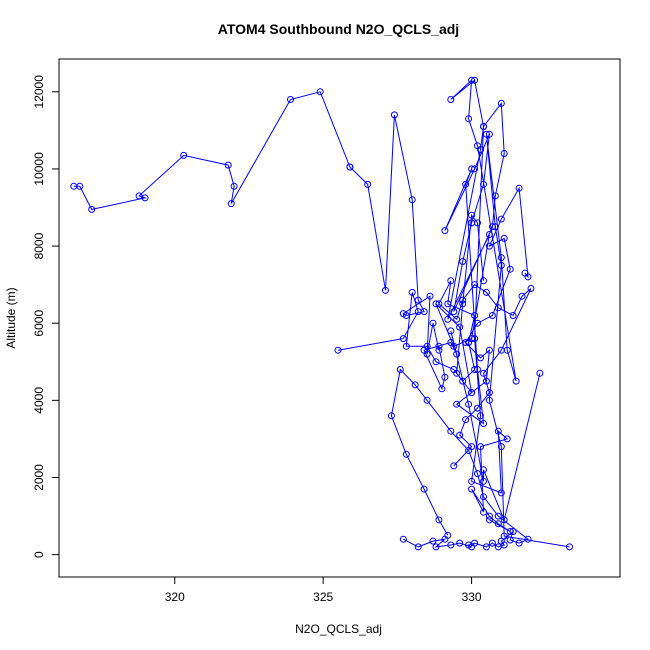  What do you see at coordinates (338, 629) in the screenshot?
I see `x-axis-label: N2O_QCLS_adj` at bounding box center [338, 629].